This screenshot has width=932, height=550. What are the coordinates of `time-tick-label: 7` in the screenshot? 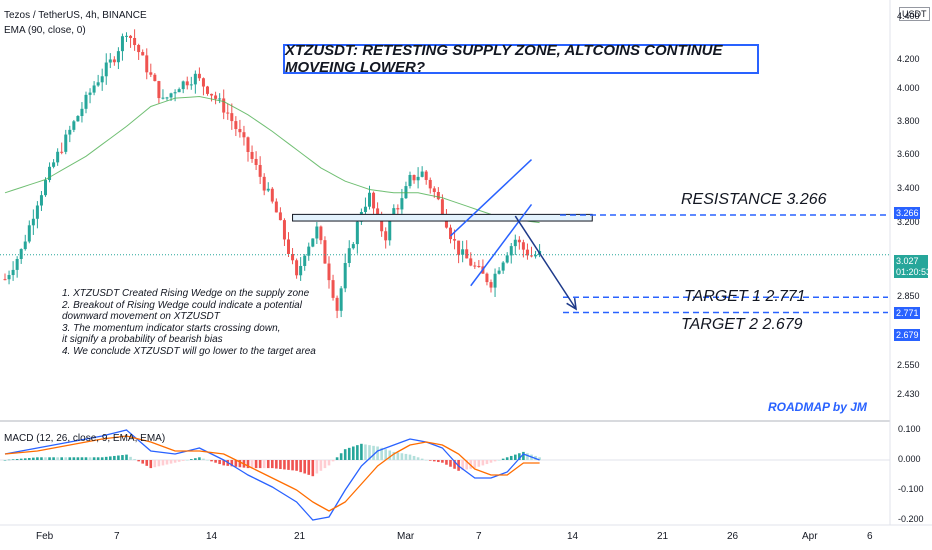 It's located at (479, 536).